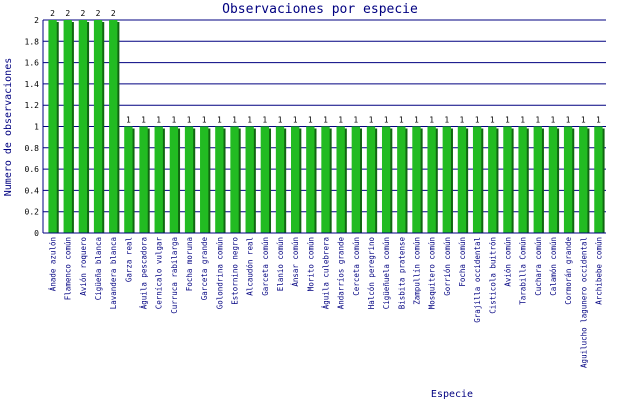 The width and height of the screenshot is (640, 400). I want to click on category-label: Andarríos grande, so click(341, 273).